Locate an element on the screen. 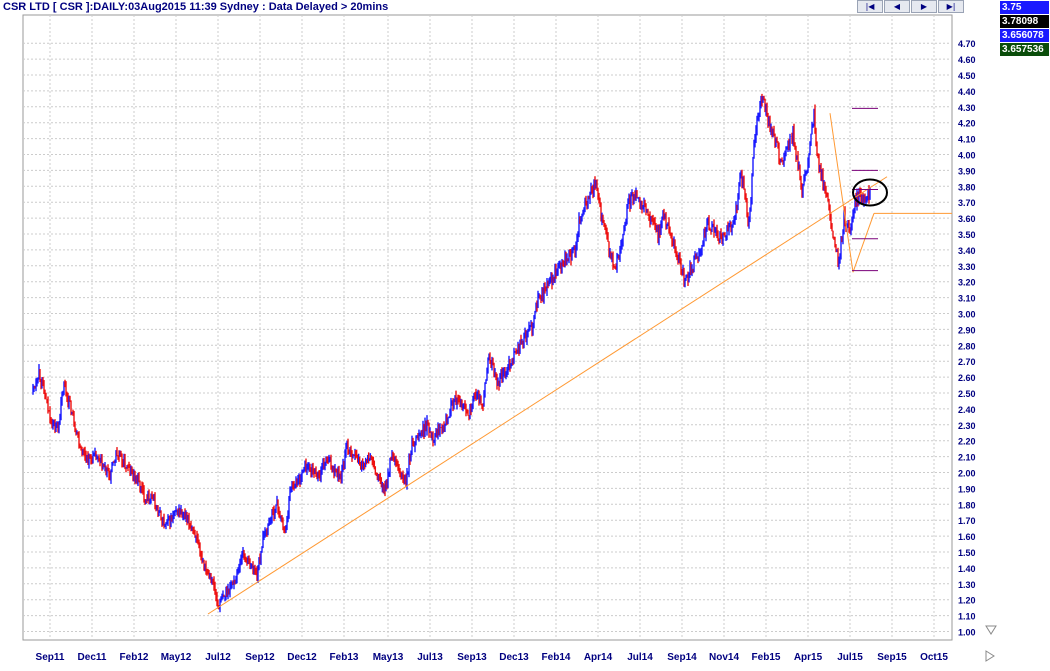  y-tick-label: 3.00 is located at coordinates (967, 315).